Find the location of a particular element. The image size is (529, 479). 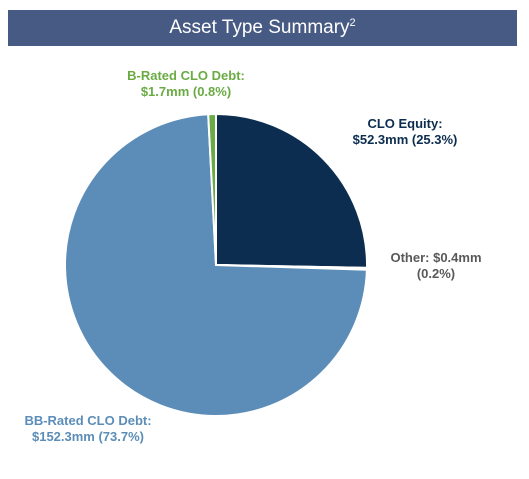

label-value: $1.7mm (0.8%) is located at coordinates (186, 91).